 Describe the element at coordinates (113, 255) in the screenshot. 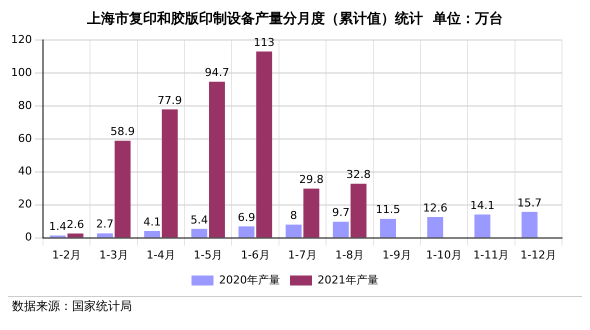

I see `x-tick-label: 1-3月` at that location.